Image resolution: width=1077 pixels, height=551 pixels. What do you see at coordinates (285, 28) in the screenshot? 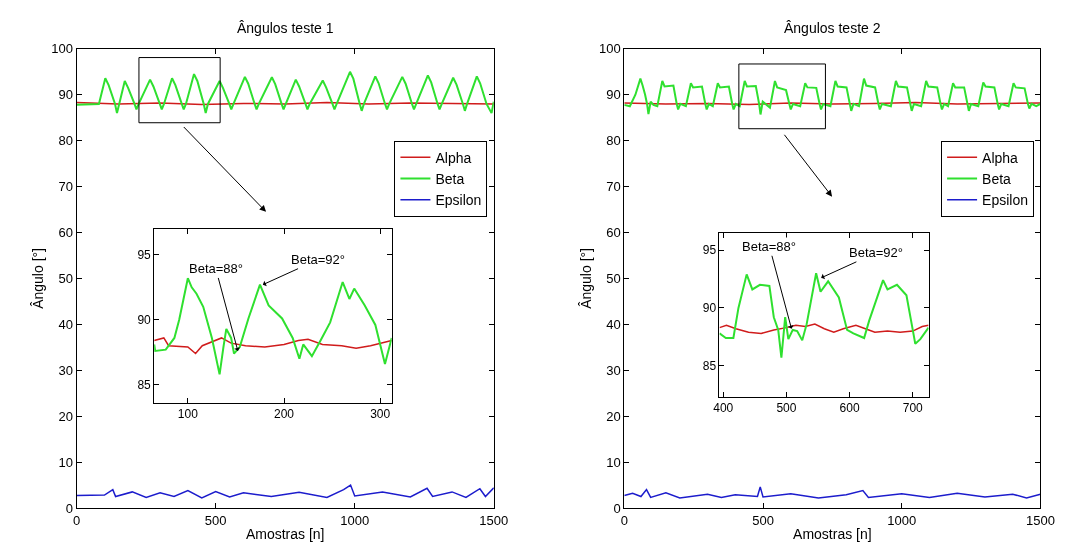
I see `chart-title: Ângulos teste 1` at bounding box center [285, 28].